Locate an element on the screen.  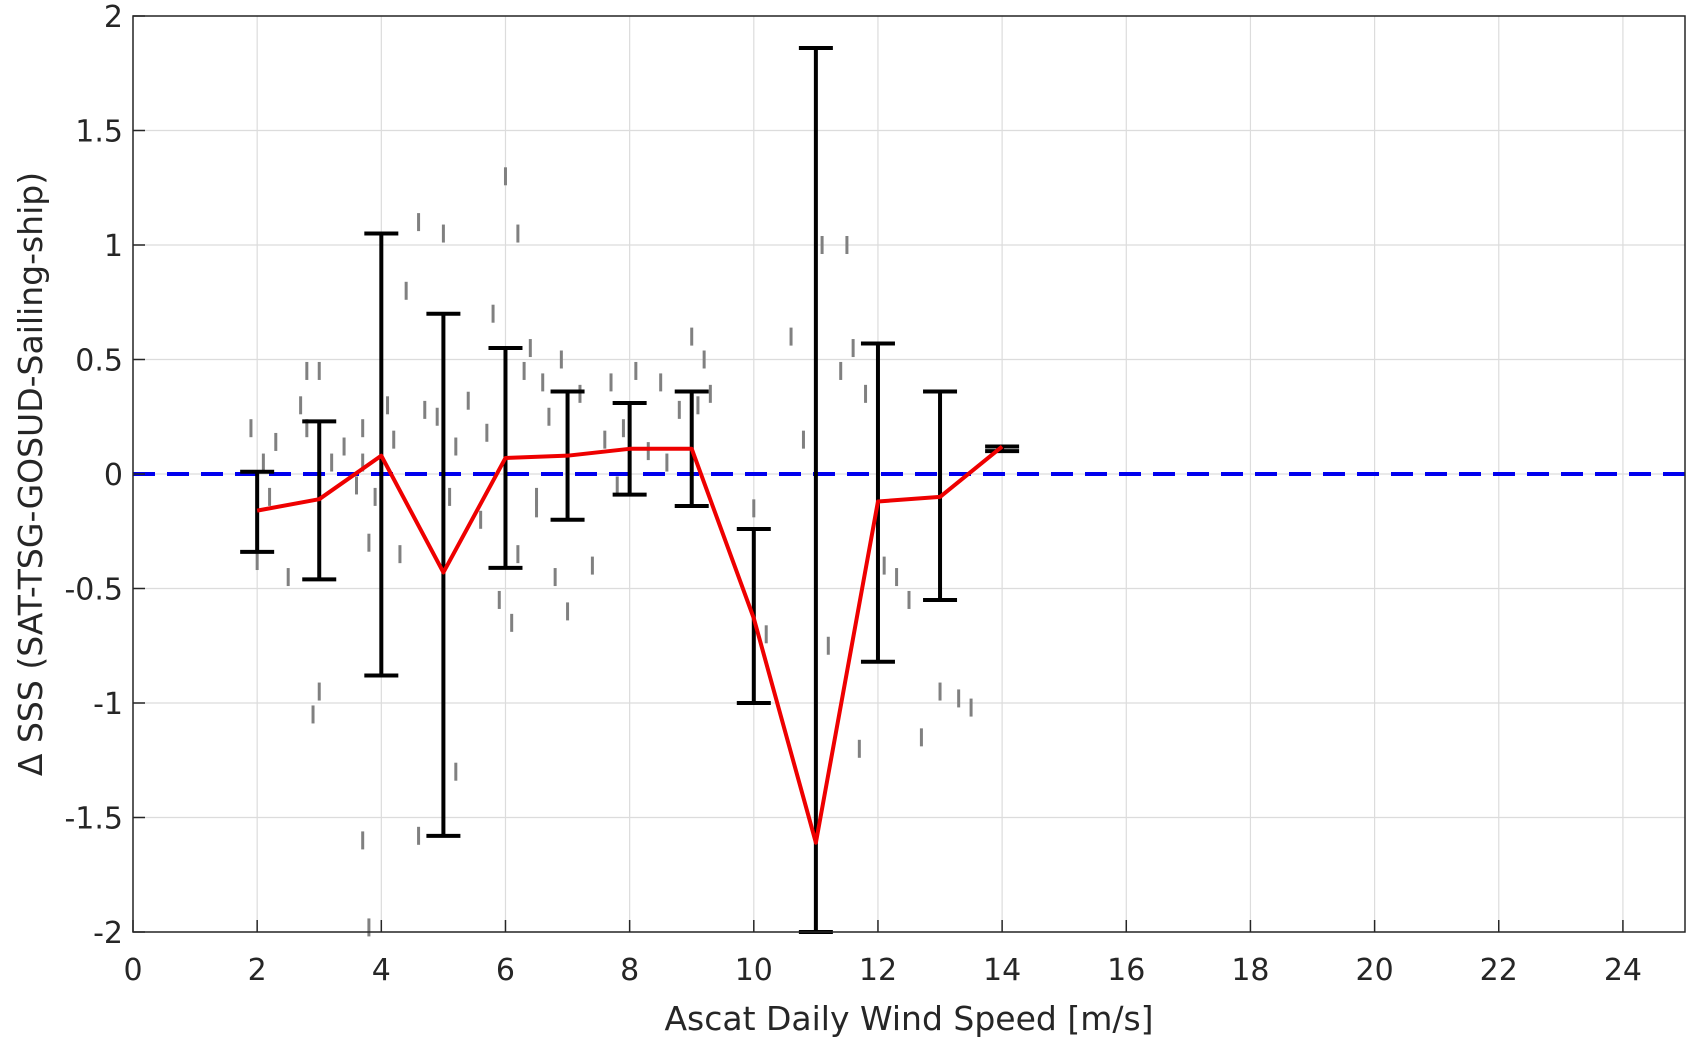
y-axis-label: Δ SSS (SAT-TSG-GOSUD-Sailing-ship) is located at coordinates (30, 474).